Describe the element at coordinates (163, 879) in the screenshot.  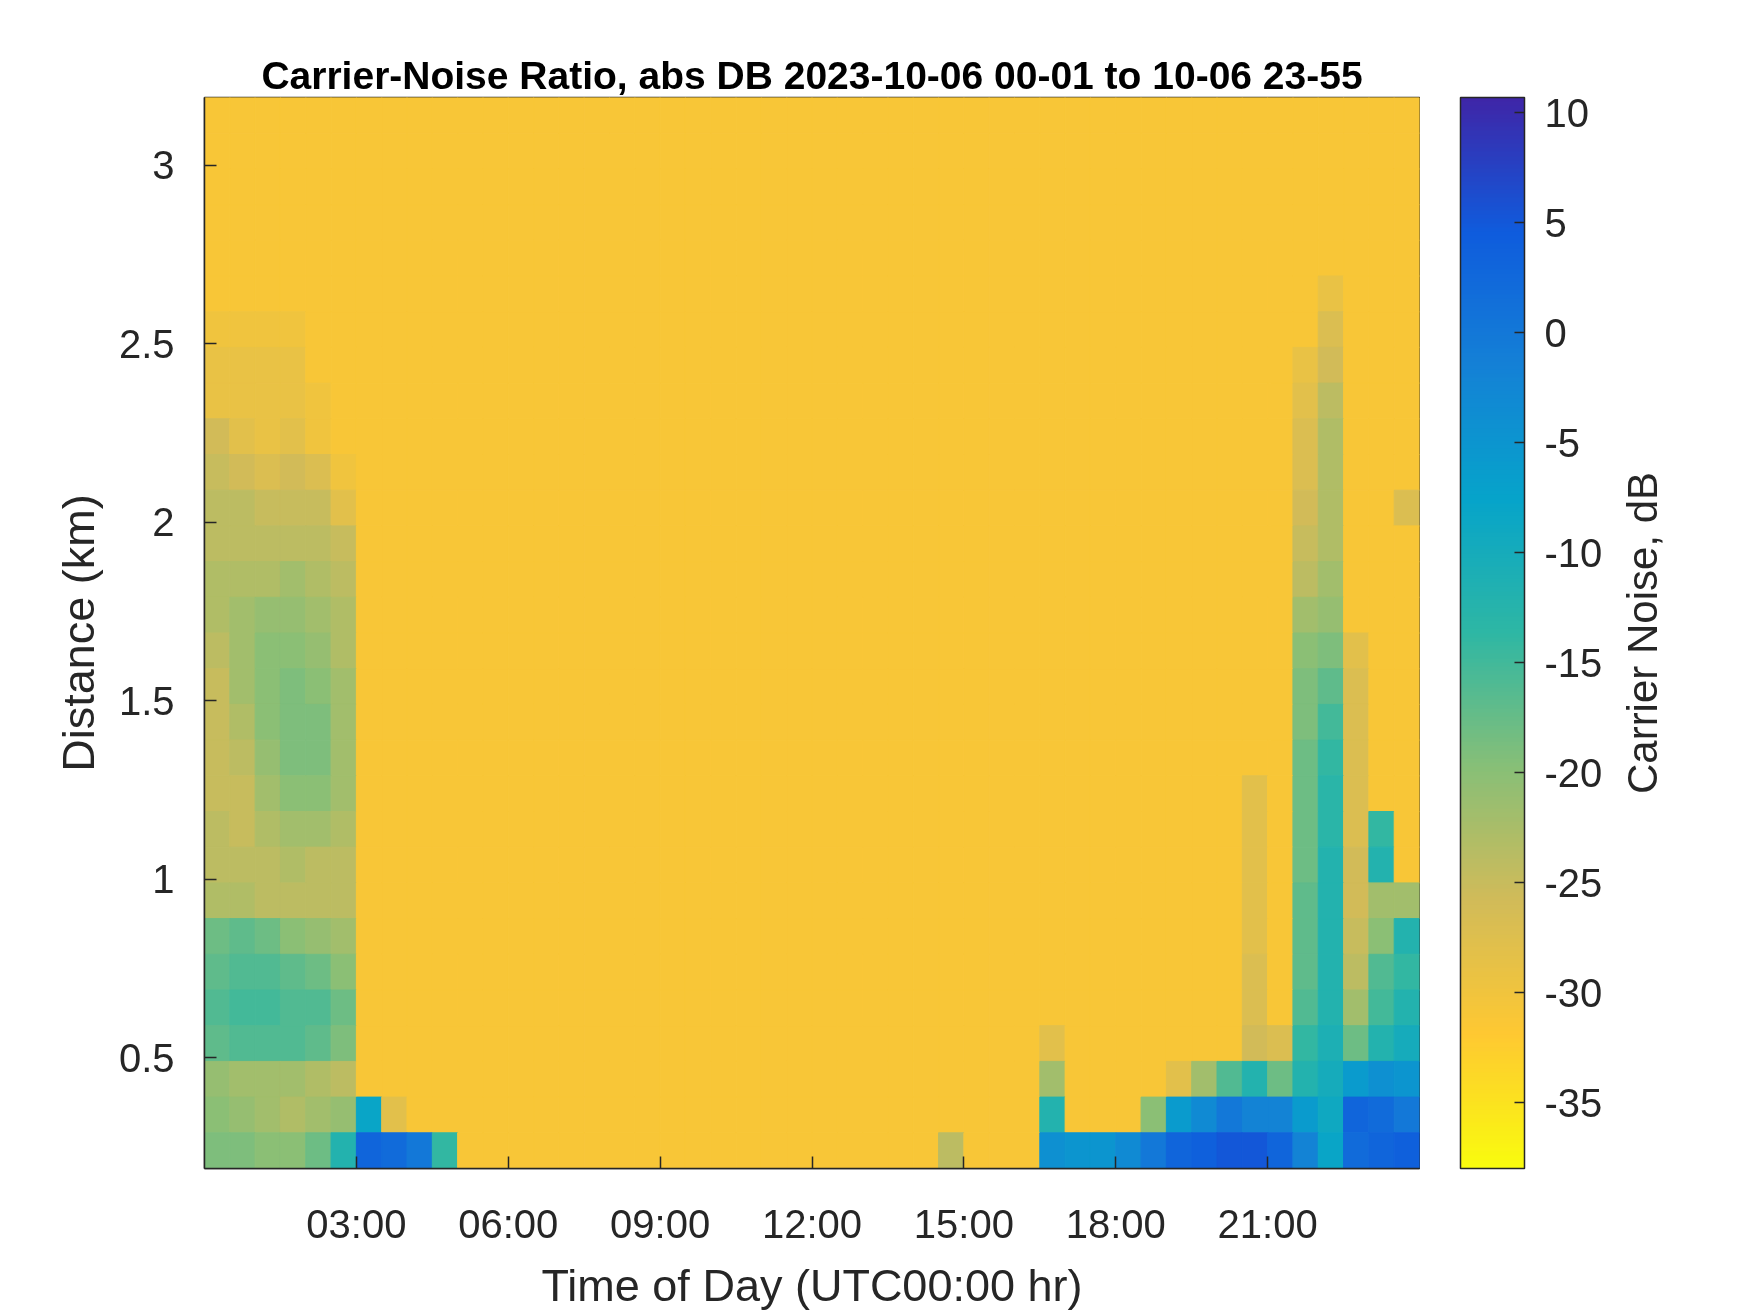
I see `y-tick-label: 1` at that location.